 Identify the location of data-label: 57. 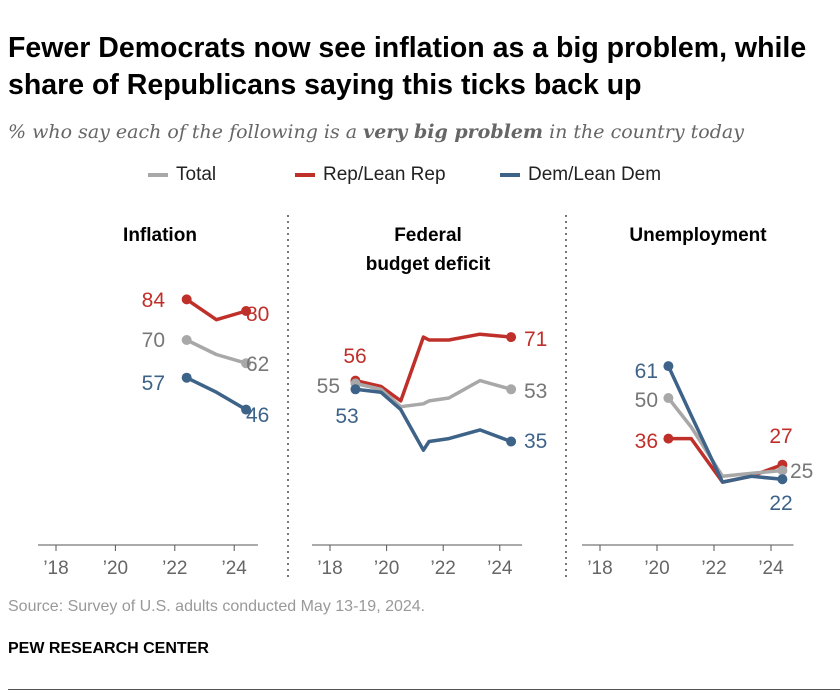
(153, 383).